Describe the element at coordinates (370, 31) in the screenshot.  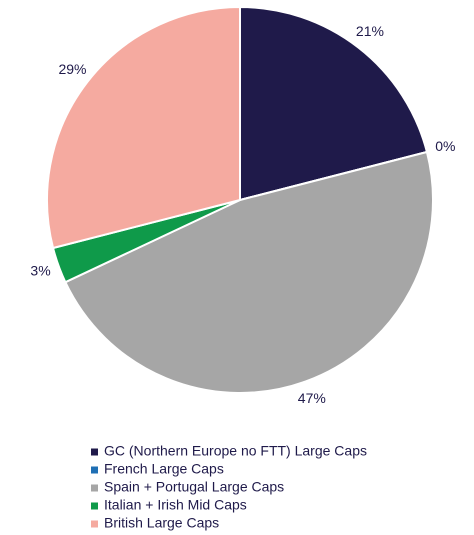
I see `data-label: 21%` at that location.